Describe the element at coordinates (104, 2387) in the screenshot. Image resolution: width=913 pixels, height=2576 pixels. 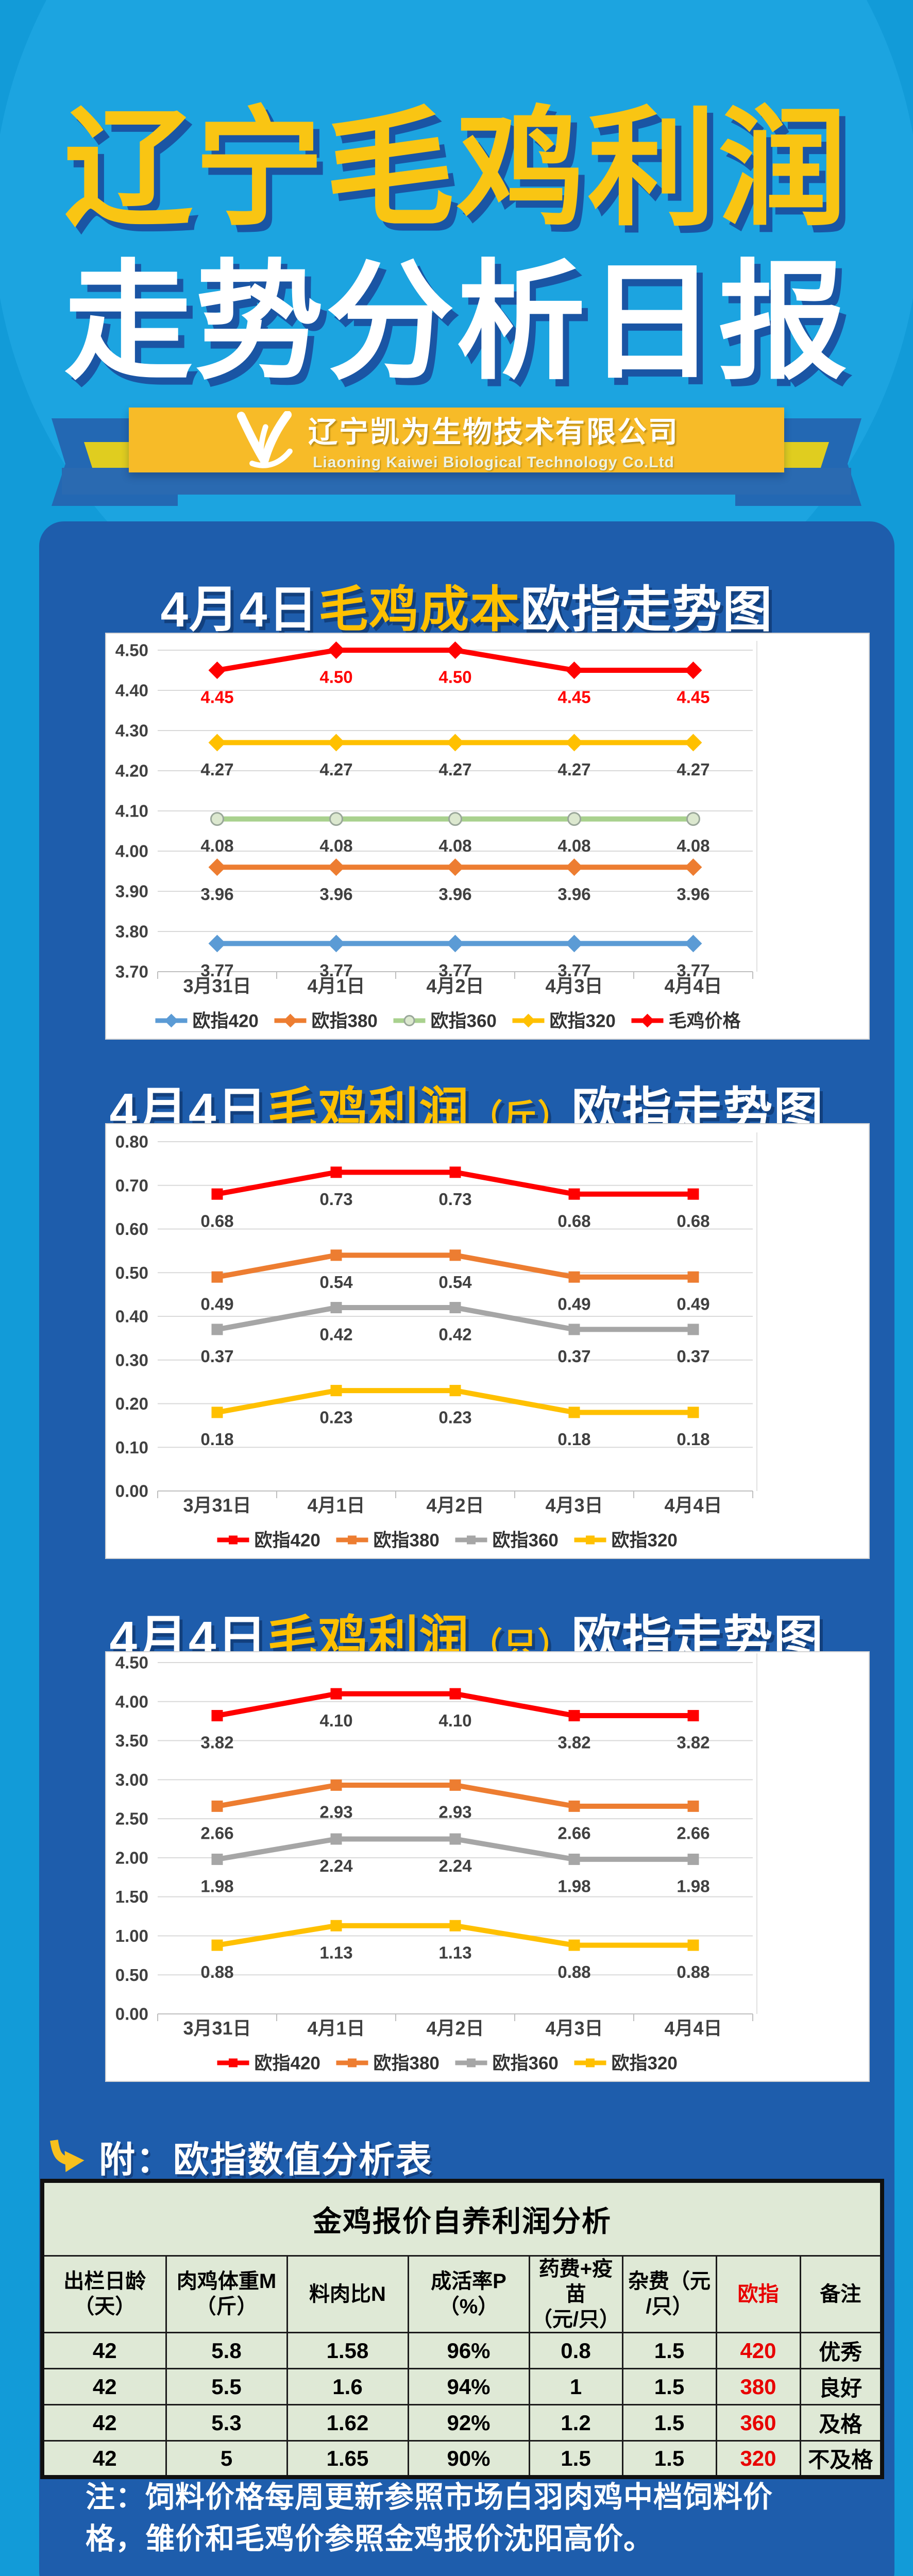
I see `table-cell: 42` at that location.